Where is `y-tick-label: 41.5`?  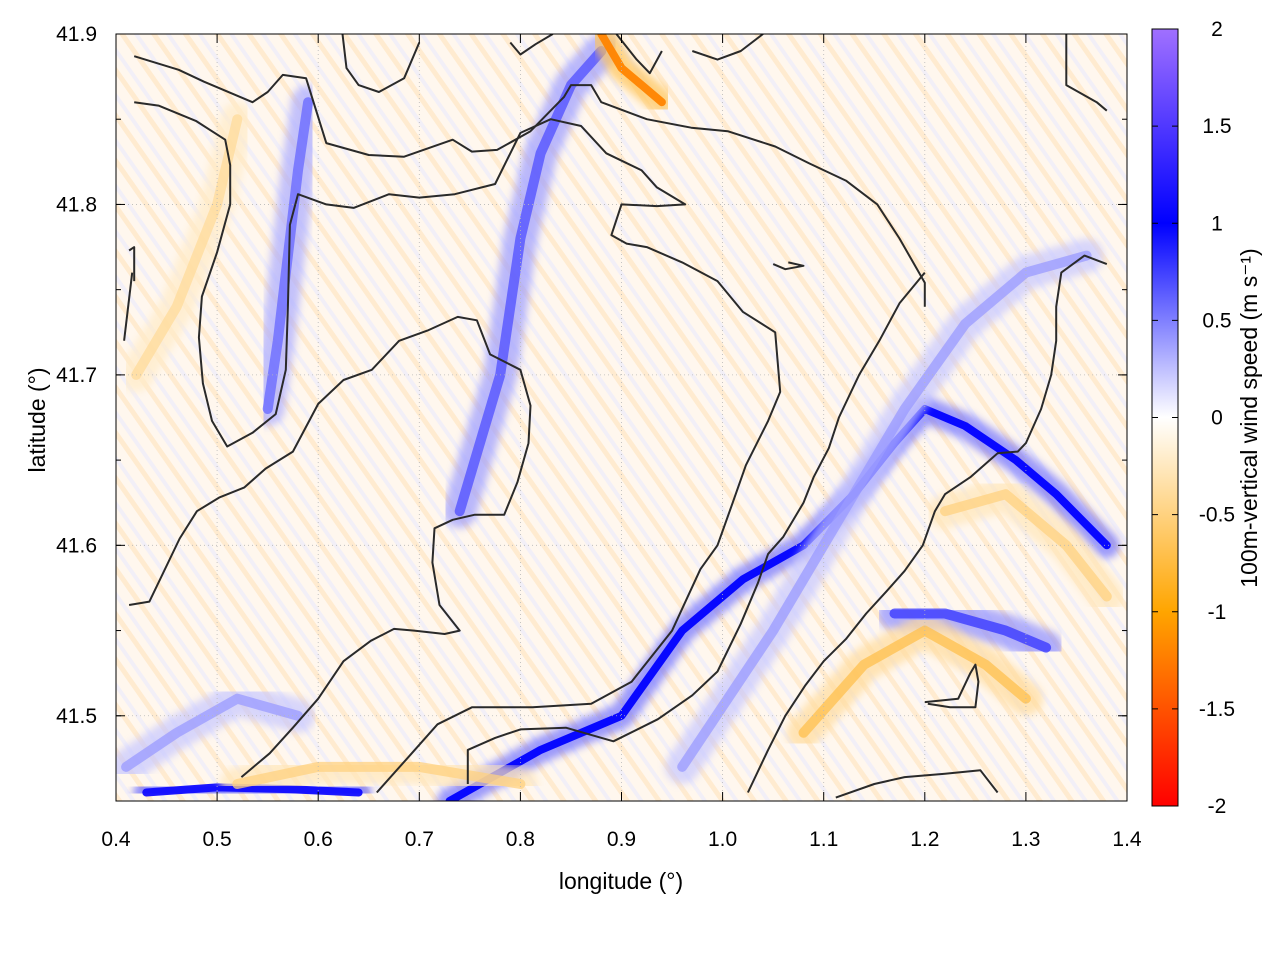 y-tick-label: 41.5 is located at coordinates (76, 716).